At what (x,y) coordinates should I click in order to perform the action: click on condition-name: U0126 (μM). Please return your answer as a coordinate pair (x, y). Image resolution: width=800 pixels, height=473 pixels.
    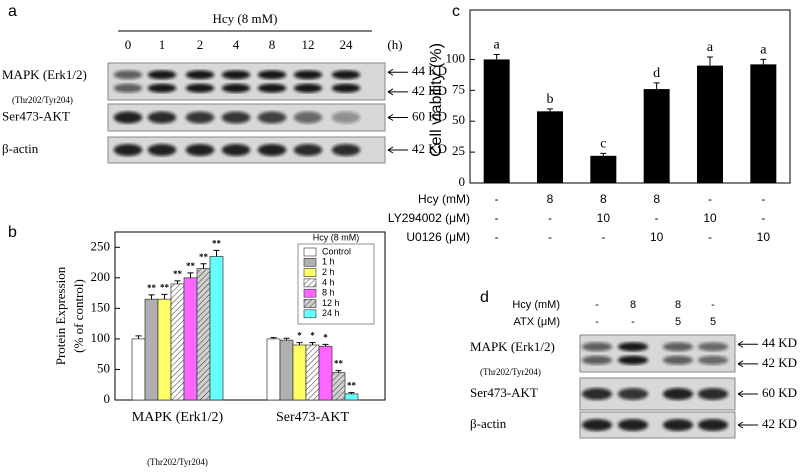
    Looking at the image, I should click on (438, 237).